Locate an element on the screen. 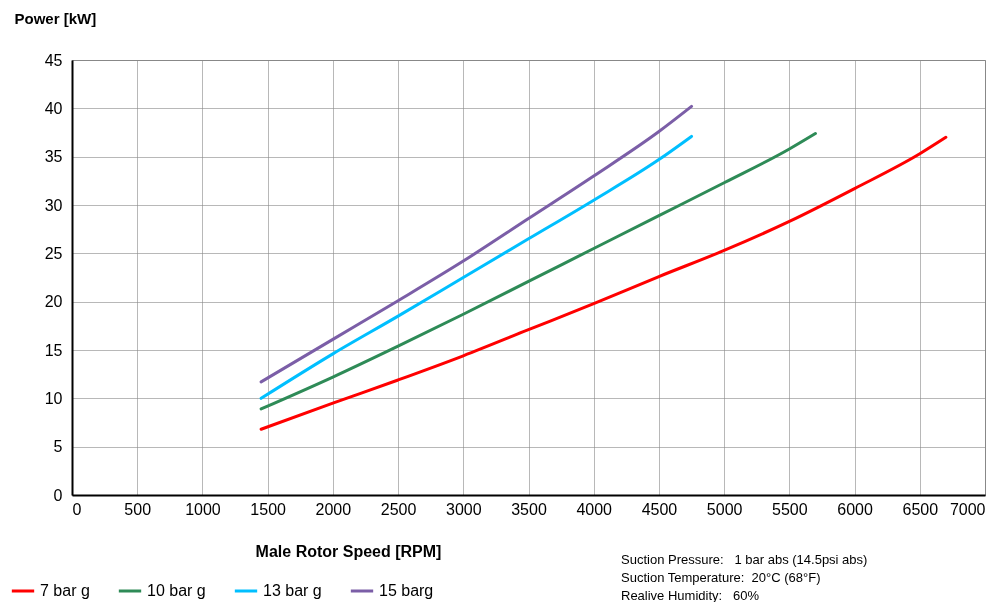 This screenshot has height=602, width=1005. x-tick-label: 500 is located at coordinates (138, 509).